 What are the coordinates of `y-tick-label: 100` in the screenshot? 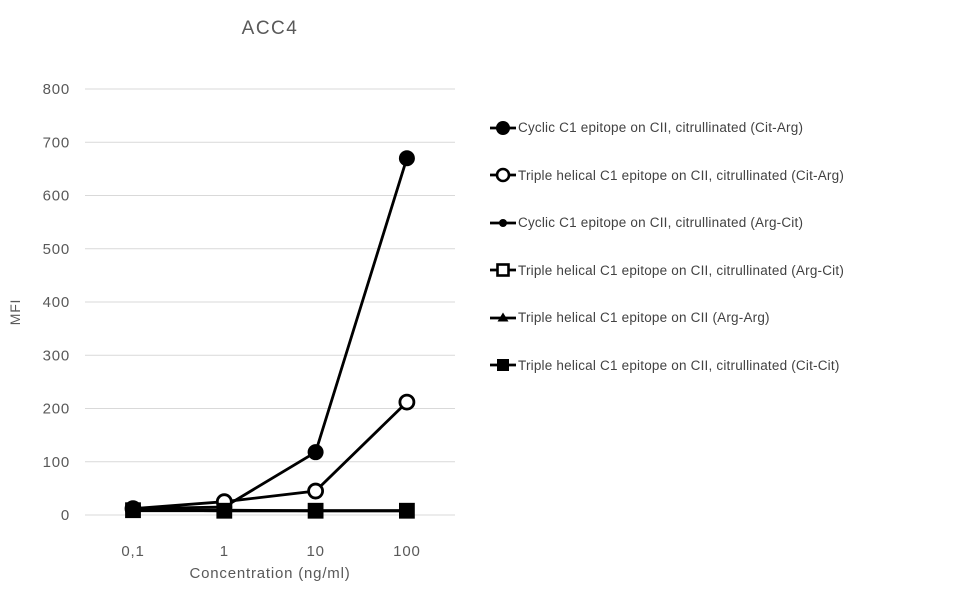 It's located at (56, 462).